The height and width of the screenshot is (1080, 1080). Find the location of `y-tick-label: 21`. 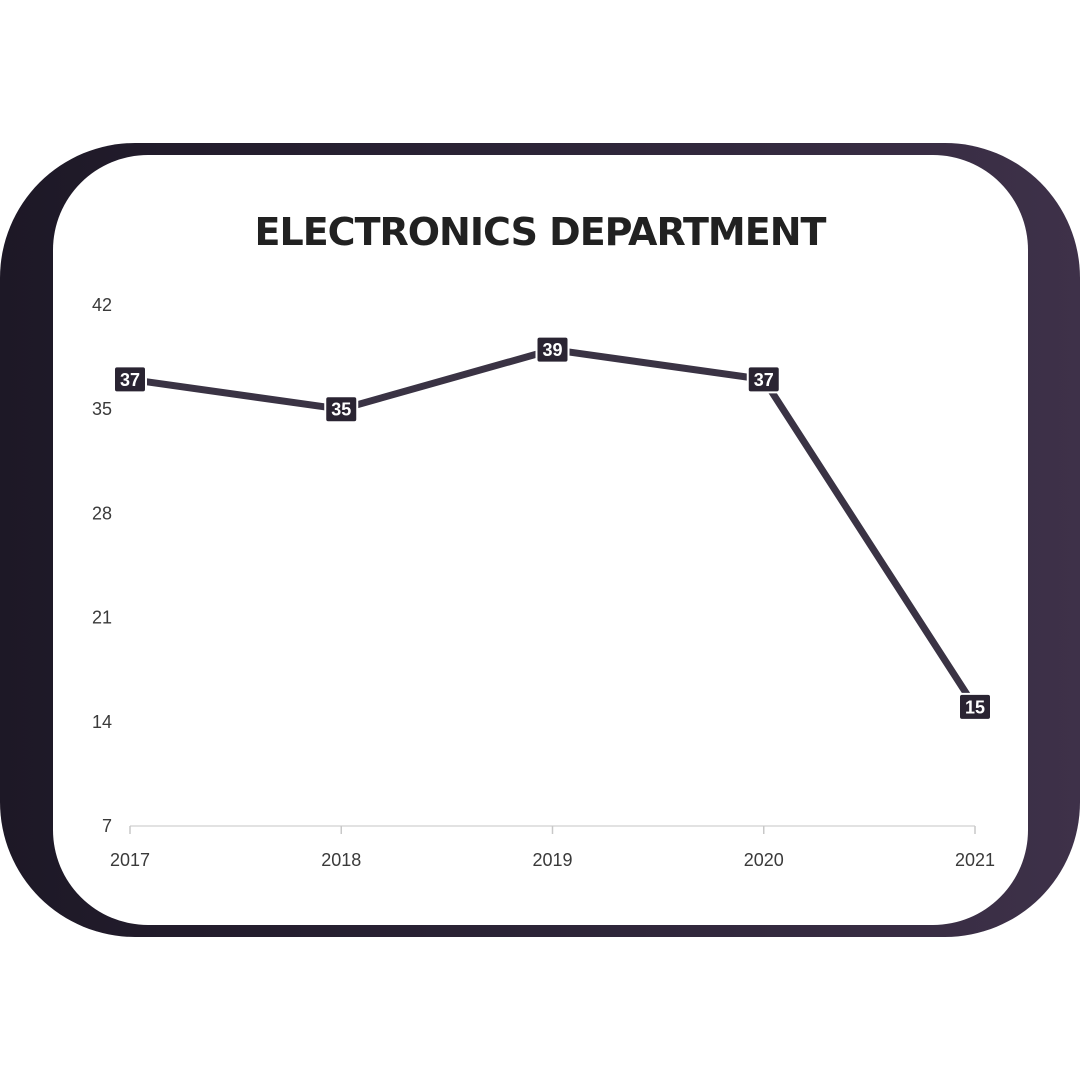

y-tick-label: 21 is located at coordinates (102, 618).